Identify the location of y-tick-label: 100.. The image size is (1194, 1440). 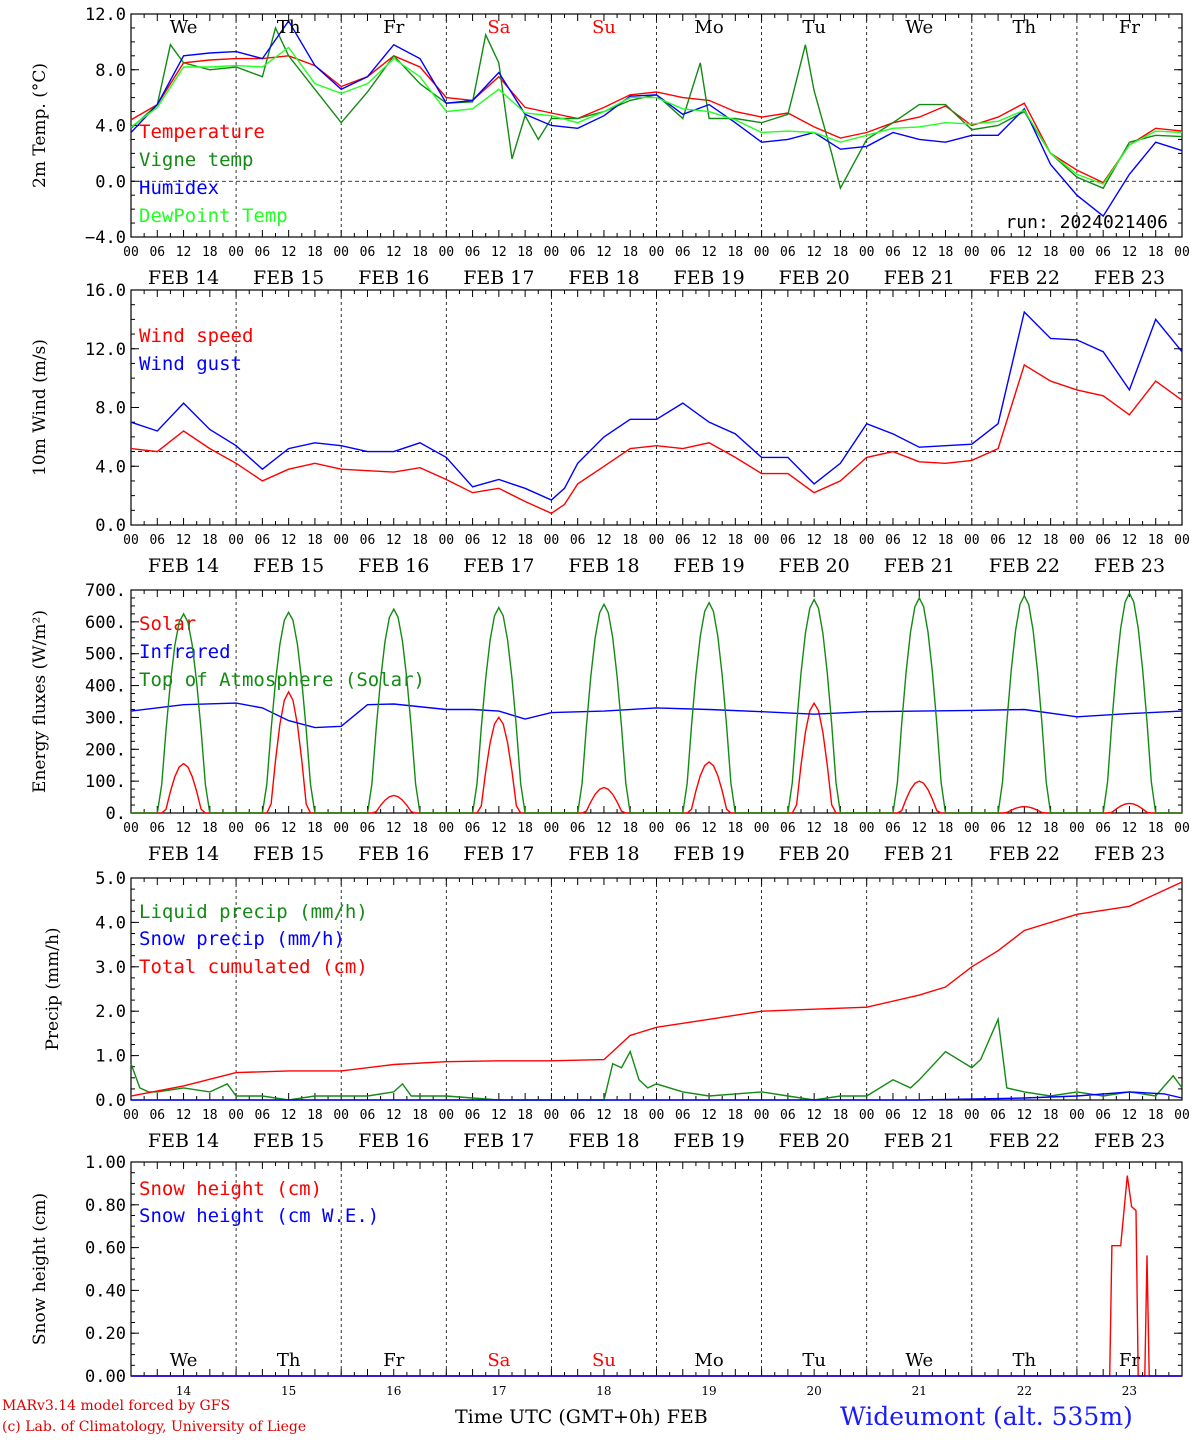
(105, 782).